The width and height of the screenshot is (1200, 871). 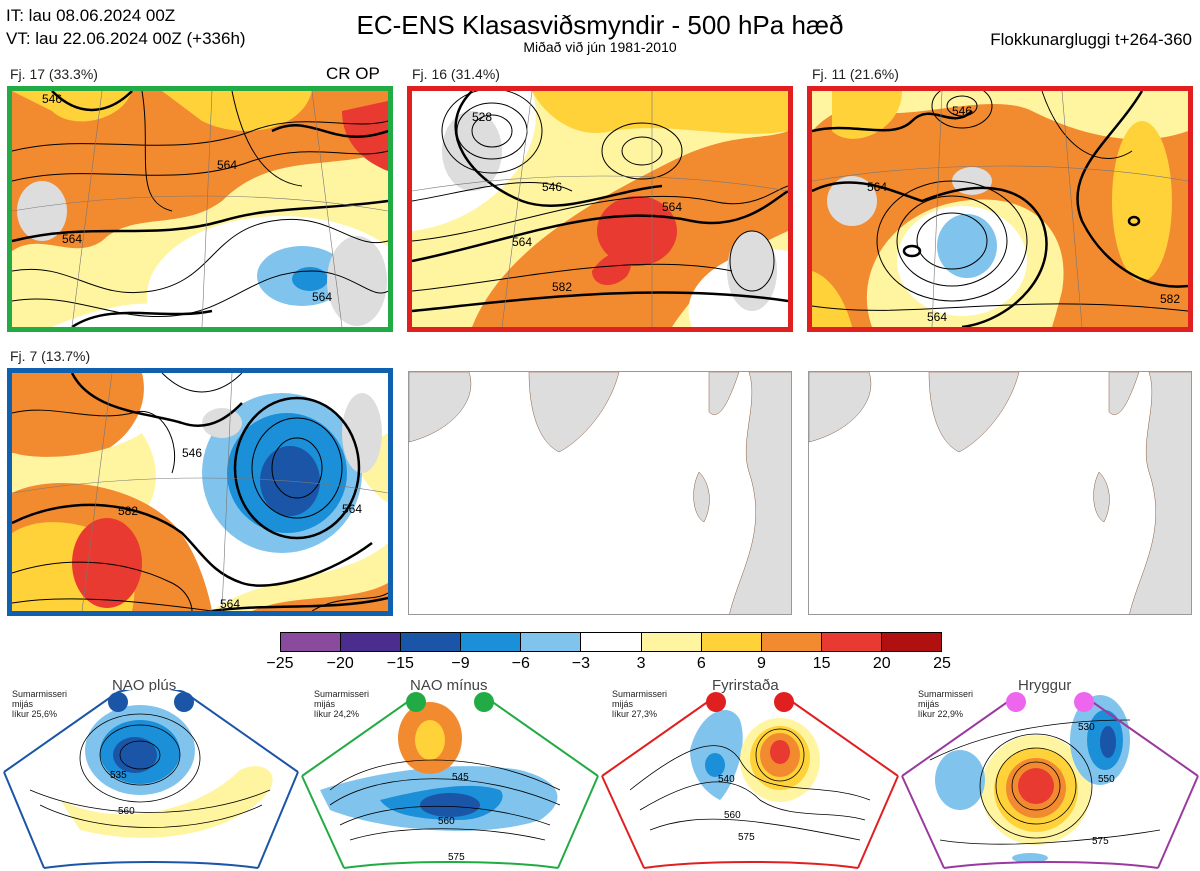 What do you see at coordinates (600, 47) in the screenshot?
I see `page-subtitle: Miðað við jún 1981-2010` at bounding box center [600, 47].